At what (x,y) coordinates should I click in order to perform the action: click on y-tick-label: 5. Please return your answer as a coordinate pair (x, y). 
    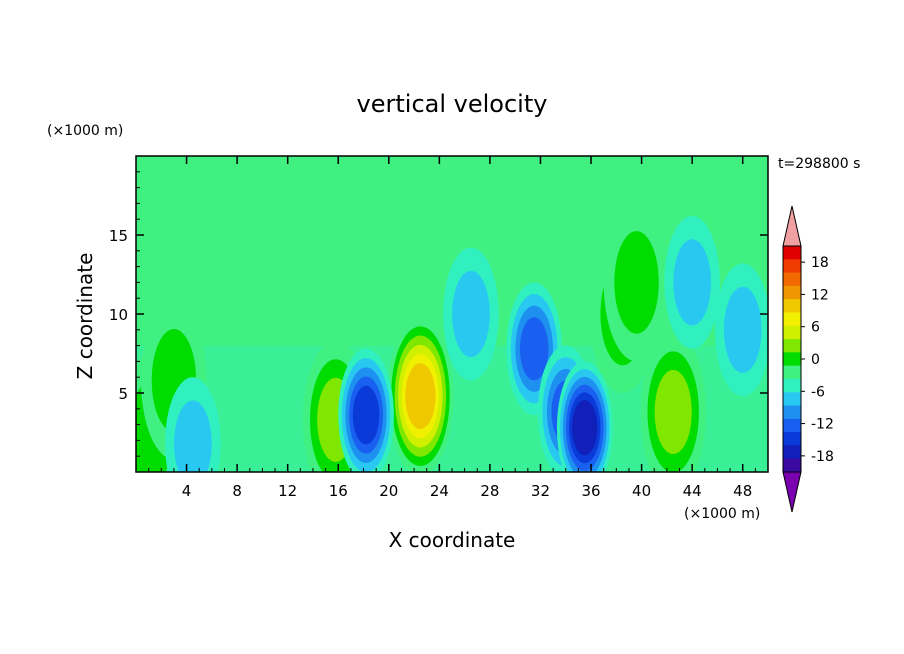
    Looking at the image, I should click on (123, 394).